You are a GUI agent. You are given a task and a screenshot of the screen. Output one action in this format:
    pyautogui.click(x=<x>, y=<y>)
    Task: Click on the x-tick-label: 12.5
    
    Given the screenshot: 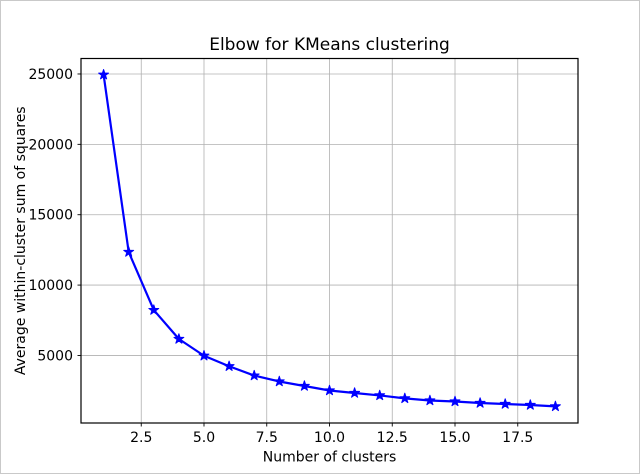 What is the action you would take?
    pyautogui.click(x=392, y=438)
    